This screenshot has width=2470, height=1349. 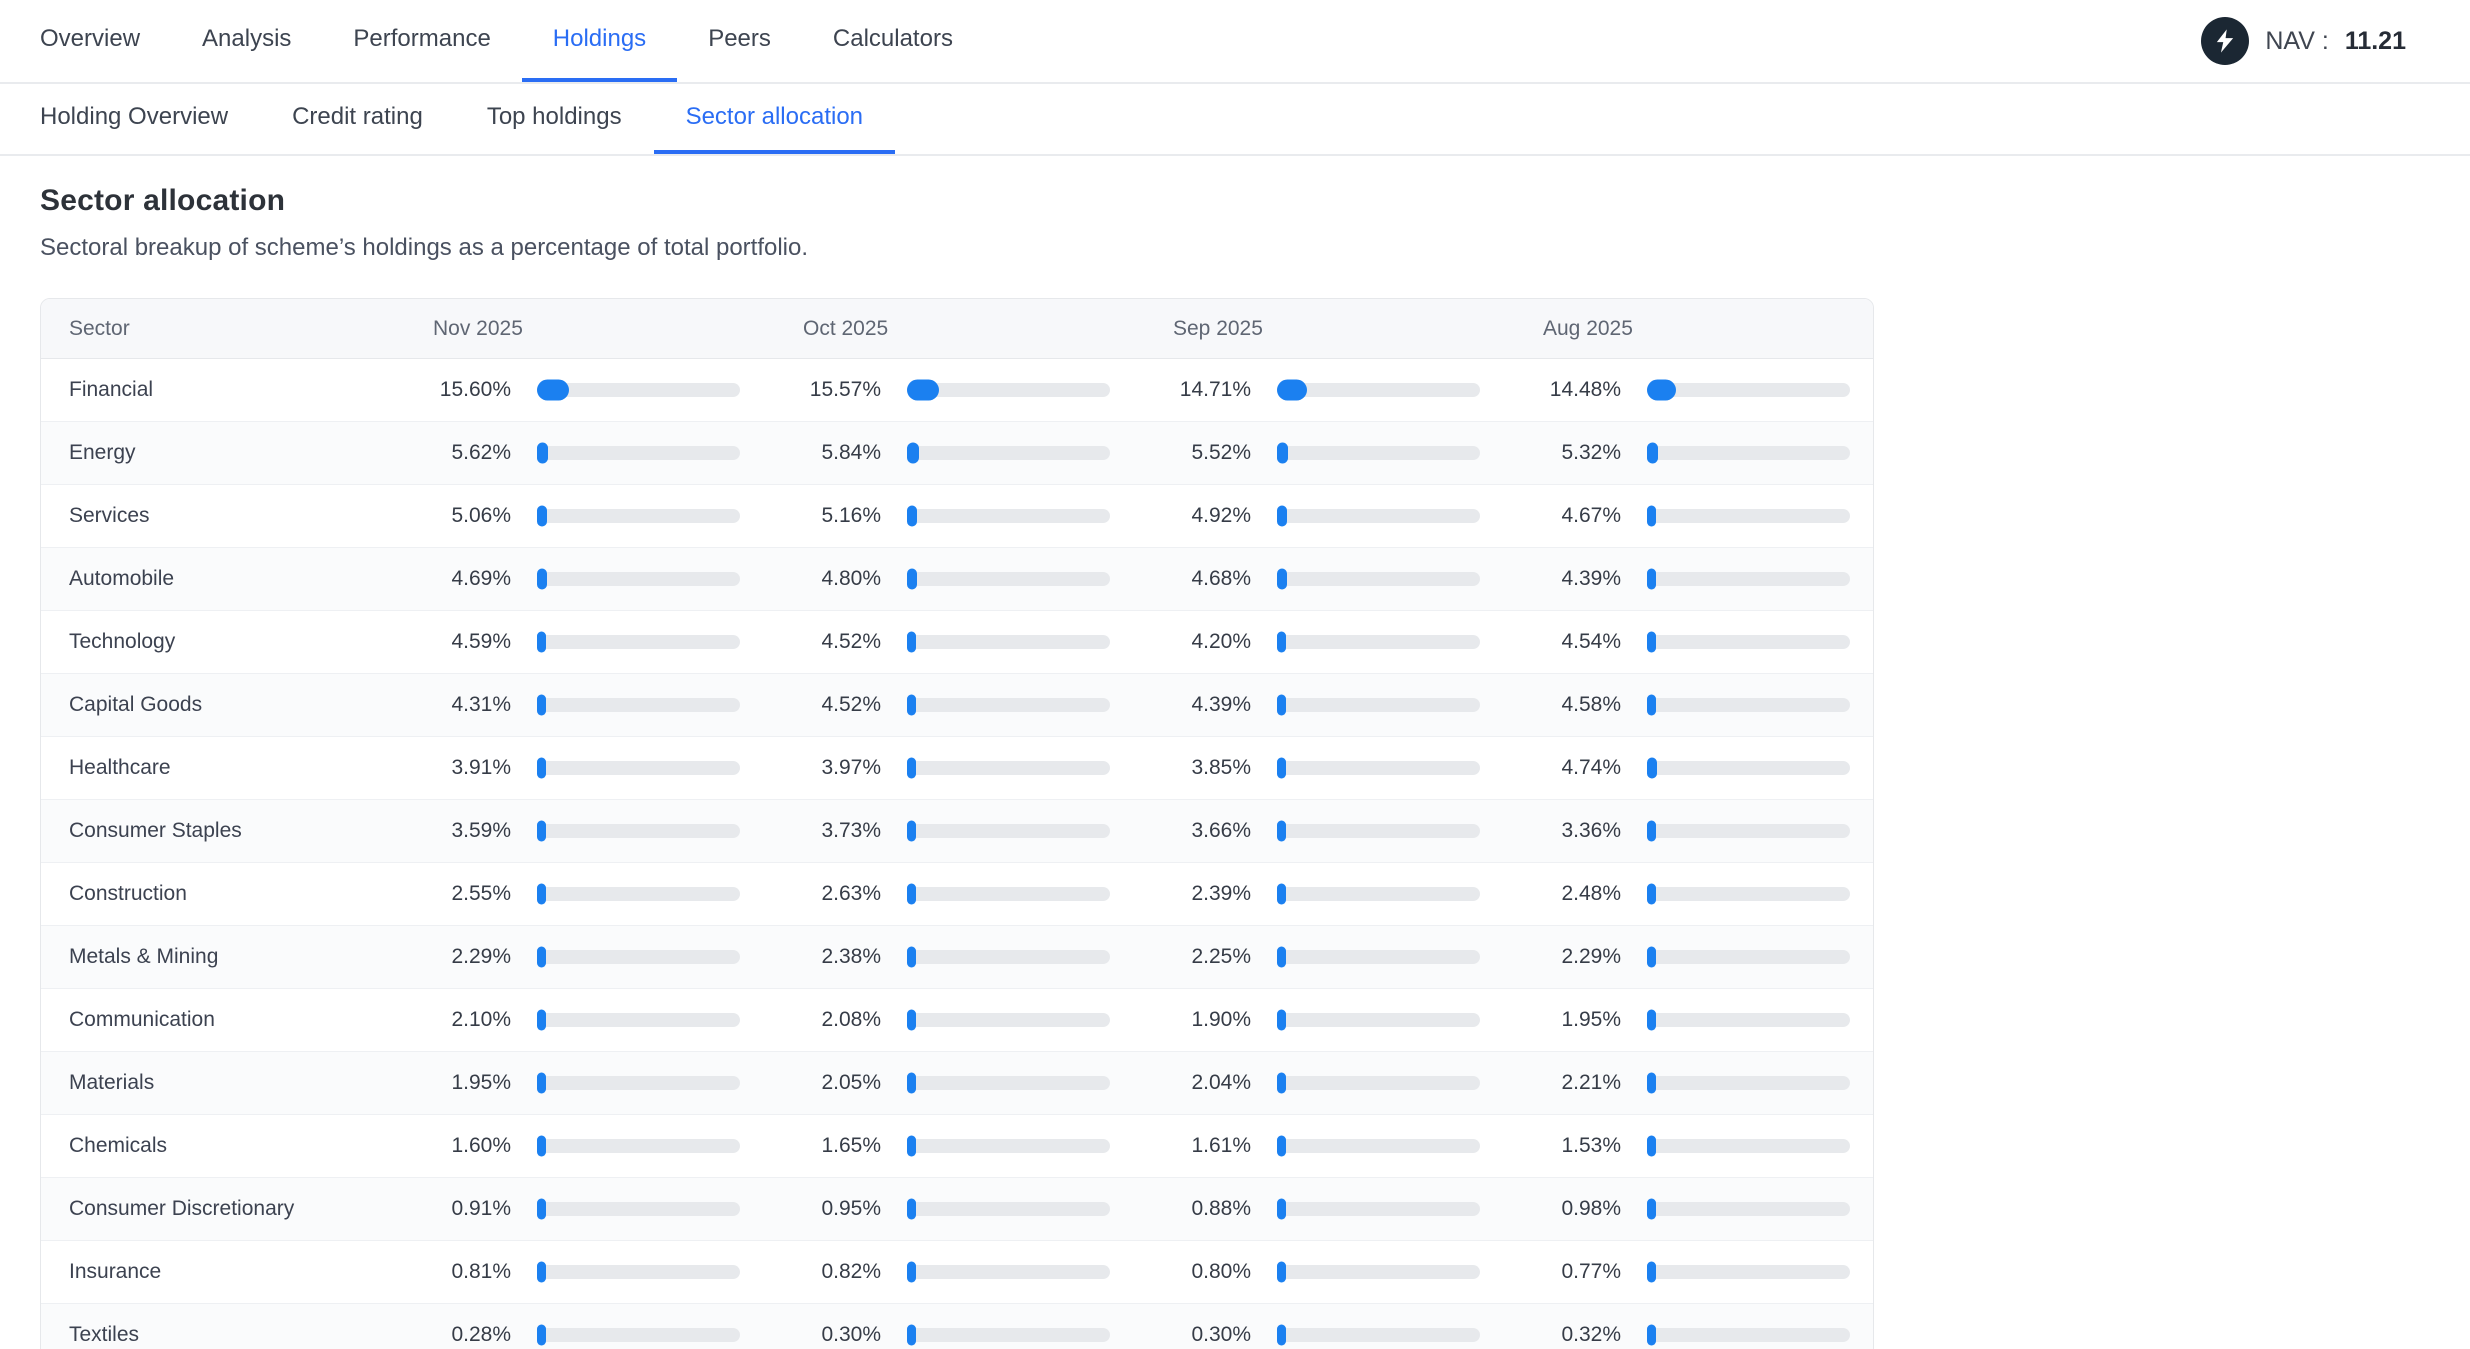 What do you see at coordinates (957, 516) in the screenshot?
I see `table-row: Services 5.06% 5.16% 4.92% 4.67%` at bounding box center [957, 516].